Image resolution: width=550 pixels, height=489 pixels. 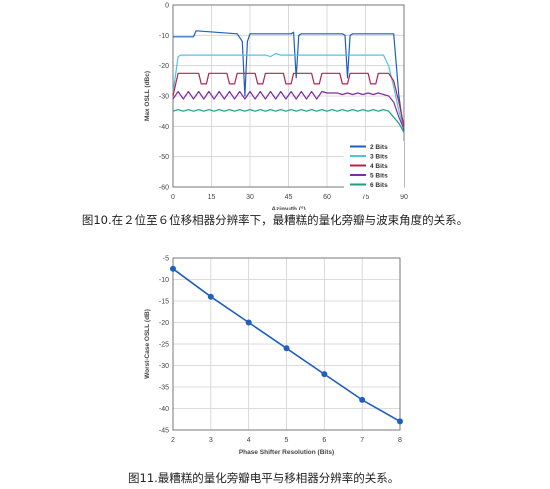 I want to click on y-tick-label: -60, so click(x=164, y=188).